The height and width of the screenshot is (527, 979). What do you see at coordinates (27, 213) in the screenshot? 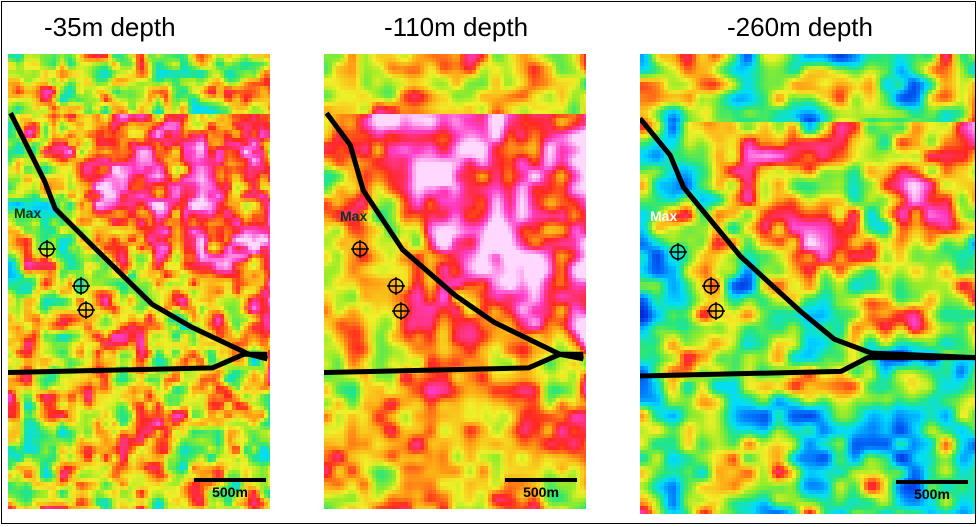
I see `max-label-1: Max` at bounding box center [27, 213].